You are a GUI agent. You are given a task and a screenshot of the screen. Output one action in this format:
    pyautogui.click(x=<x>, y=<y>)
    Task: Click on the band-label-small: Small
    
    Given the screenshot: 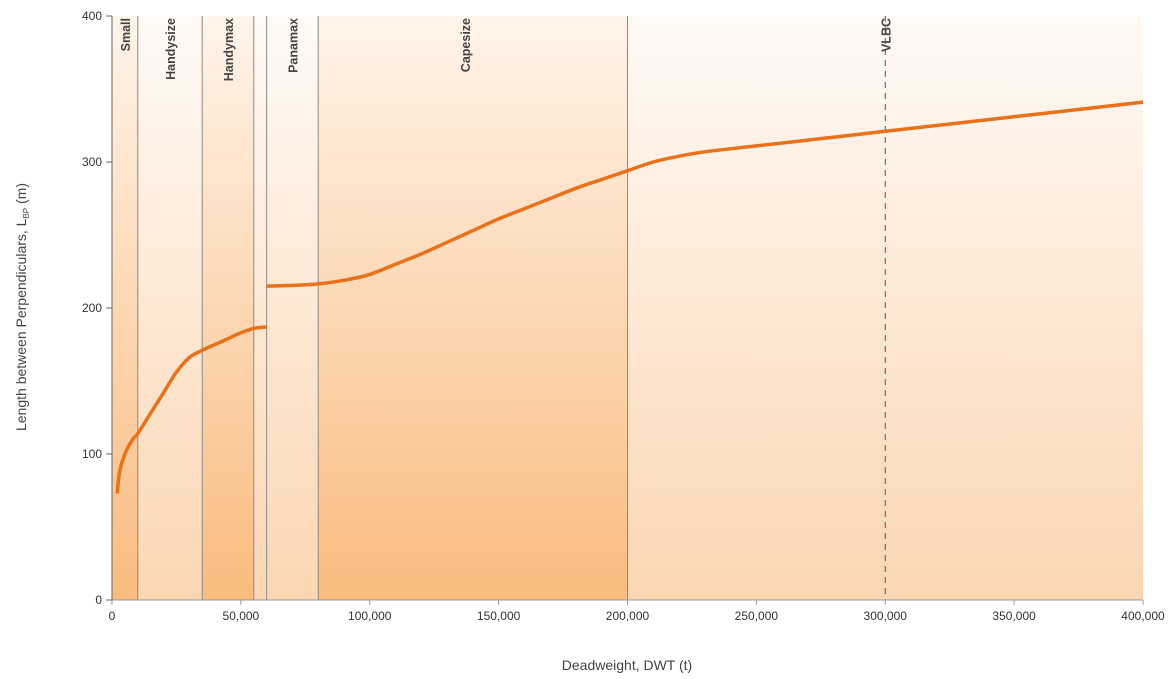 What is the action you would take?
    pyautogui.click(x=126, y=34)
    